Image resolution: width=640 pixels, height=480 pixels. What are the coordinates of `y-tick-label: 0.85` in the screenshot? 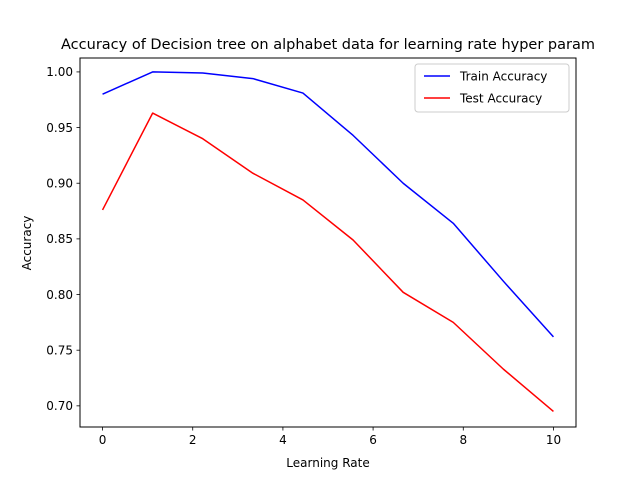 It's located at (59, 239).